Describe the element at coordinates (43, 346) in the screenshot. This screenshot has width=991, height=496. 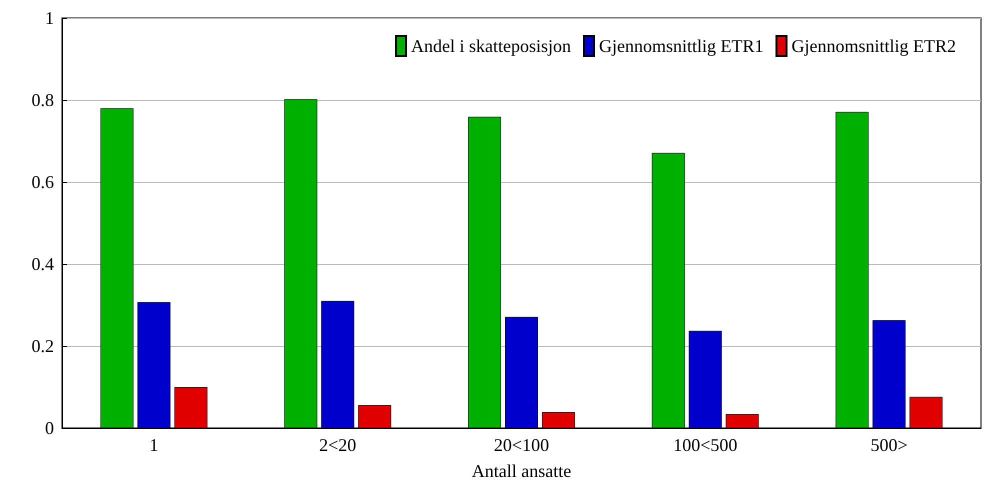
I see `y-tick-label: 0.2` at that location.